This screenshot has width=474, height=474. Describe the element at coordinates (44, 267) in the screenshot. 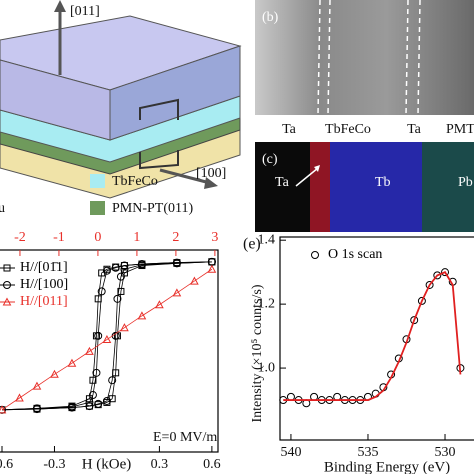

I see `legend-label: H//[01̄1]` at that location.